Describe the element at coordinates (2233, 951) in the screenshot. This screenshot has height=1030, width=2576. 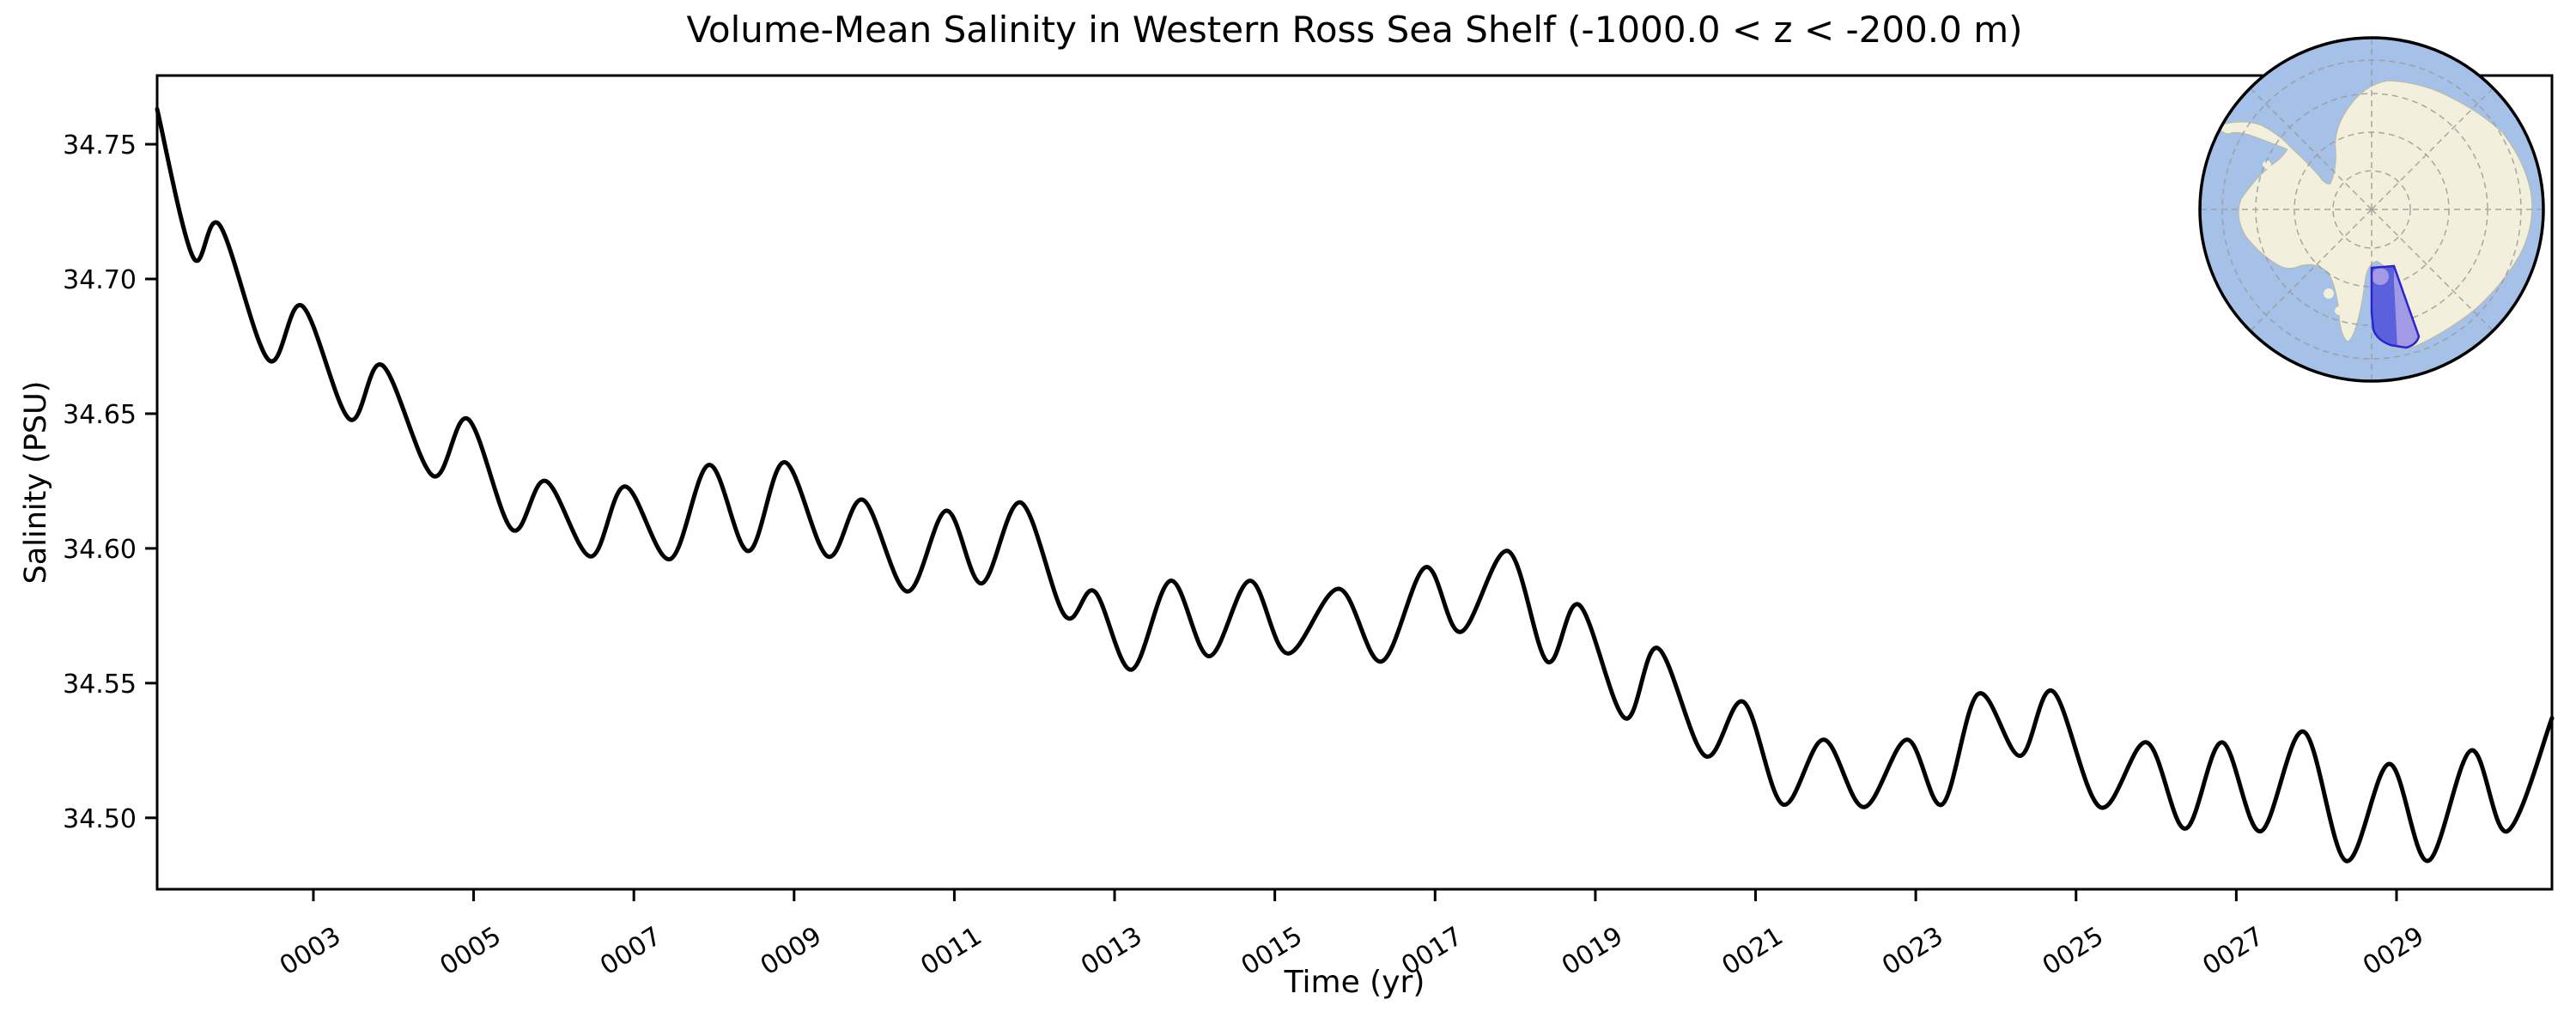
I see `x-tick-label: 0027` at that location.